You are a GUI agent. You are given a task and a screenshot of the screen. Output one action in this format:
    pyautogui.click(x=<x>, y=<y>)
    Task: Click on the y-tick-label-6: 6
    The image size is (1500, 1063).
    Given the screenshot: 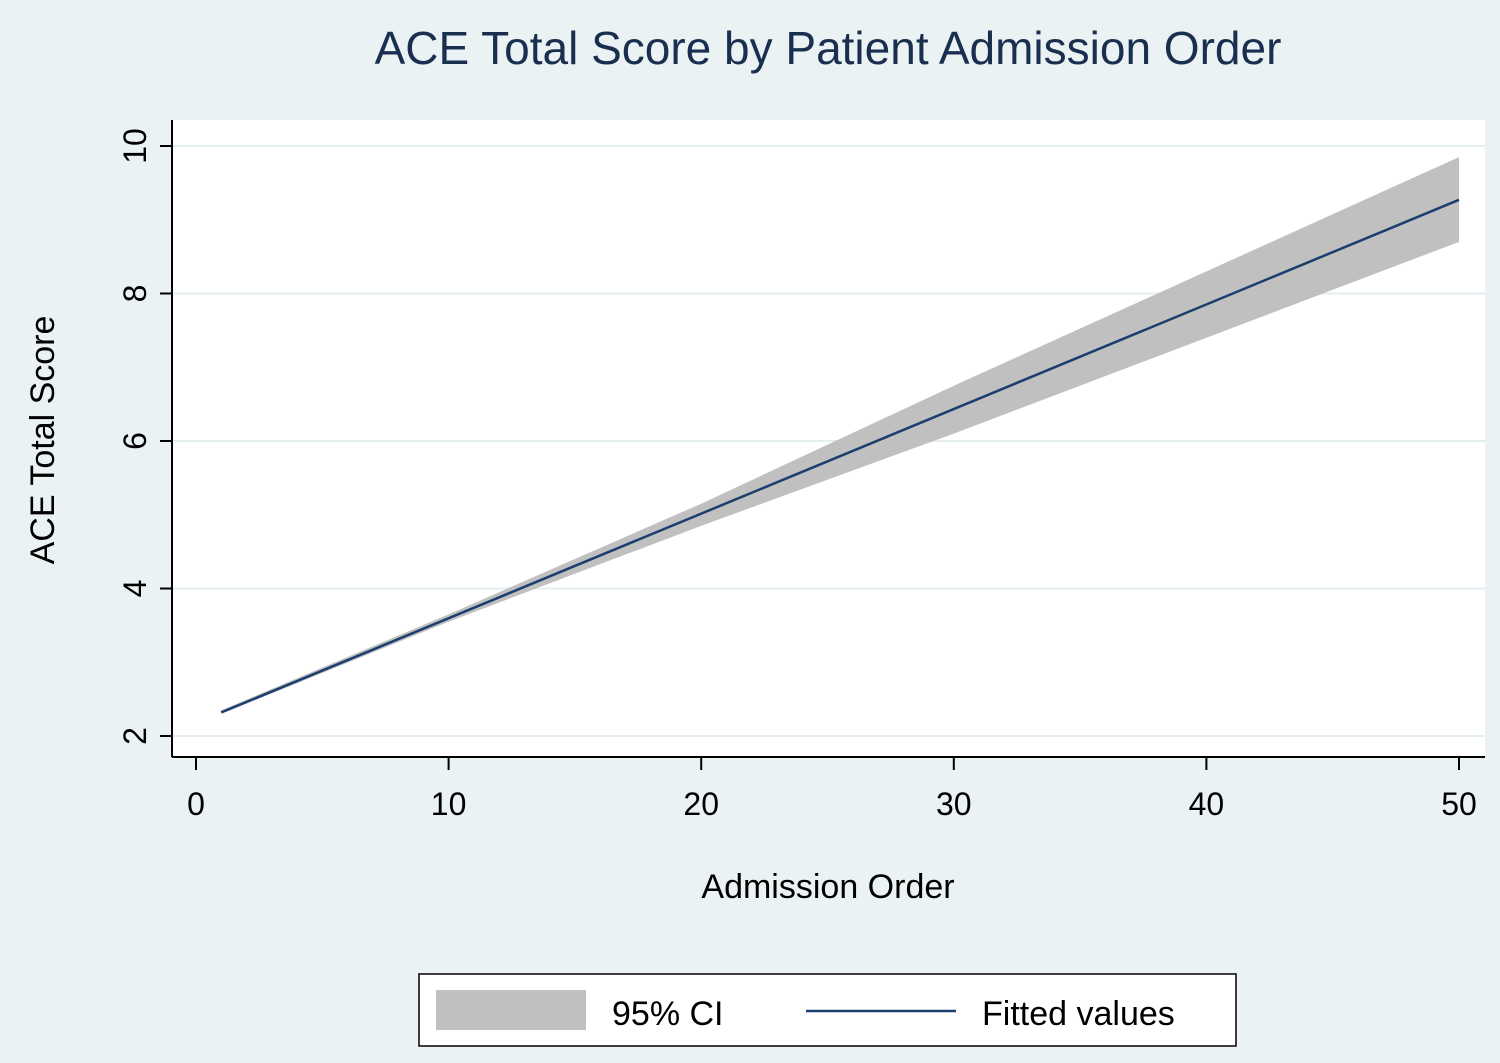 What is the action you would take?
    pyautogui.click(x=135, y=441)
    